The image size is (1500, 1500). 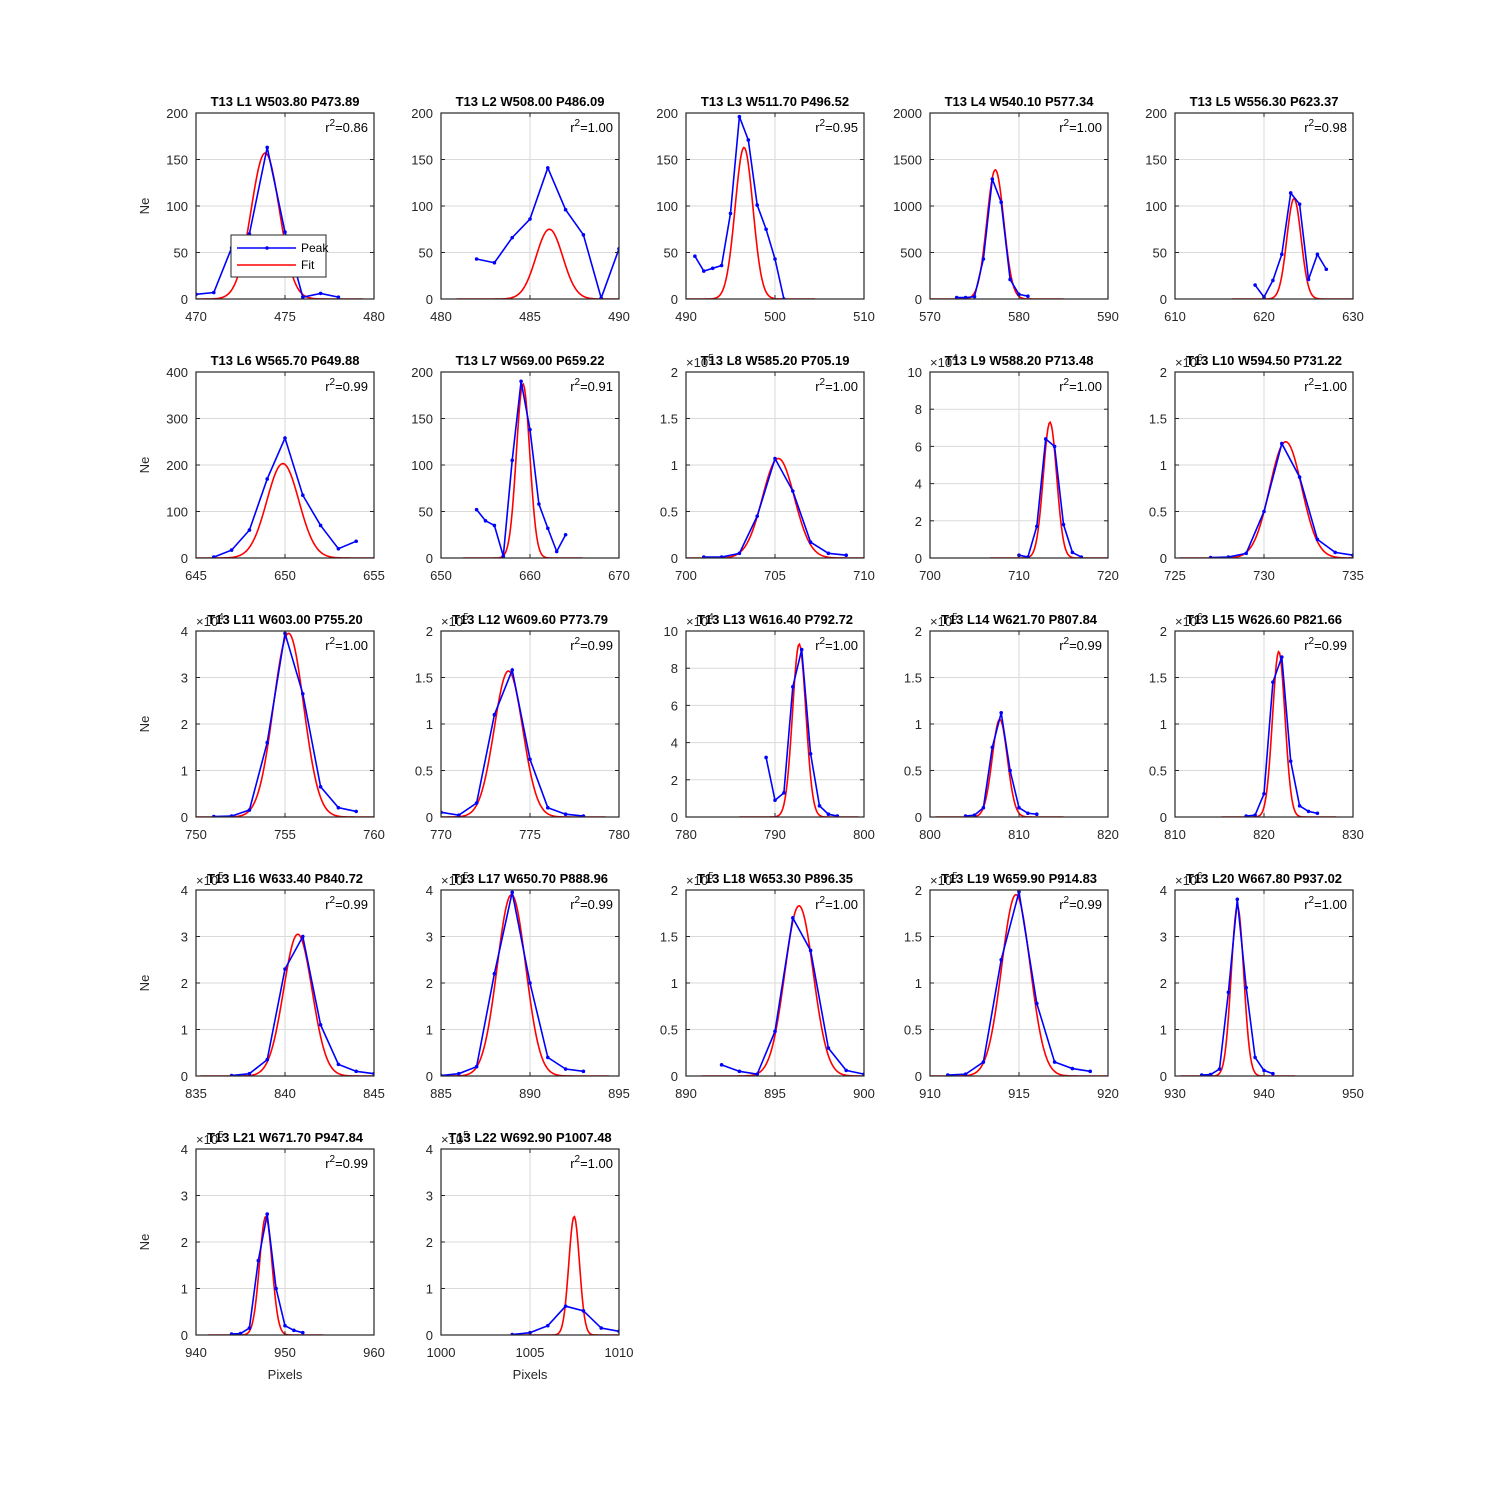 I want to click on x-tick-label: 800, so click(x=930, y=834).